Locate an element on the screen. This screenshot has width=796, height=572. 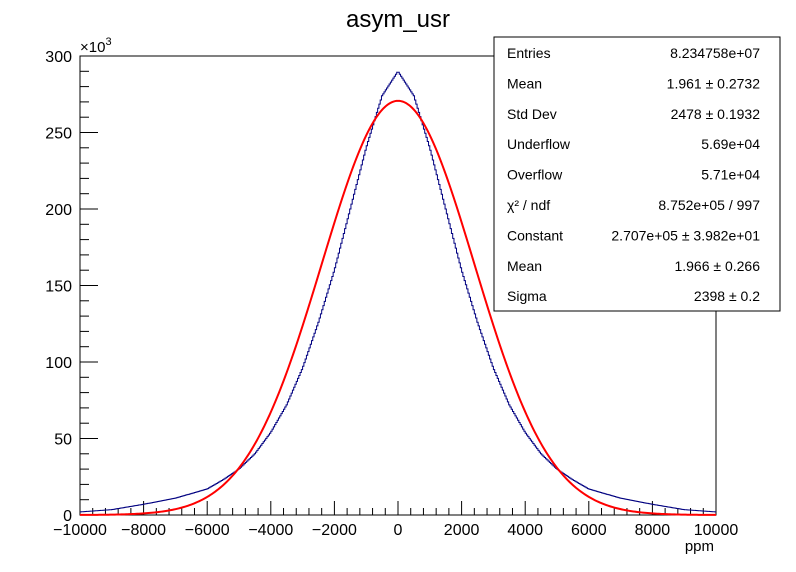
x-tick-label: −8000 is located at coordinates (143, 530).